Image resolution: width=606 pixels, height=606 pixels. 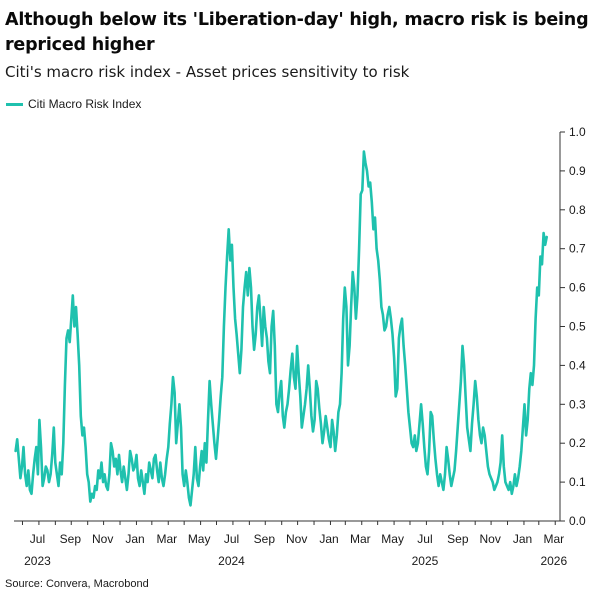 What do you see at coordinates (577, 443) in the screenshot?
I see `y-tick-label: 0.2` at bounding box center [577, 443].